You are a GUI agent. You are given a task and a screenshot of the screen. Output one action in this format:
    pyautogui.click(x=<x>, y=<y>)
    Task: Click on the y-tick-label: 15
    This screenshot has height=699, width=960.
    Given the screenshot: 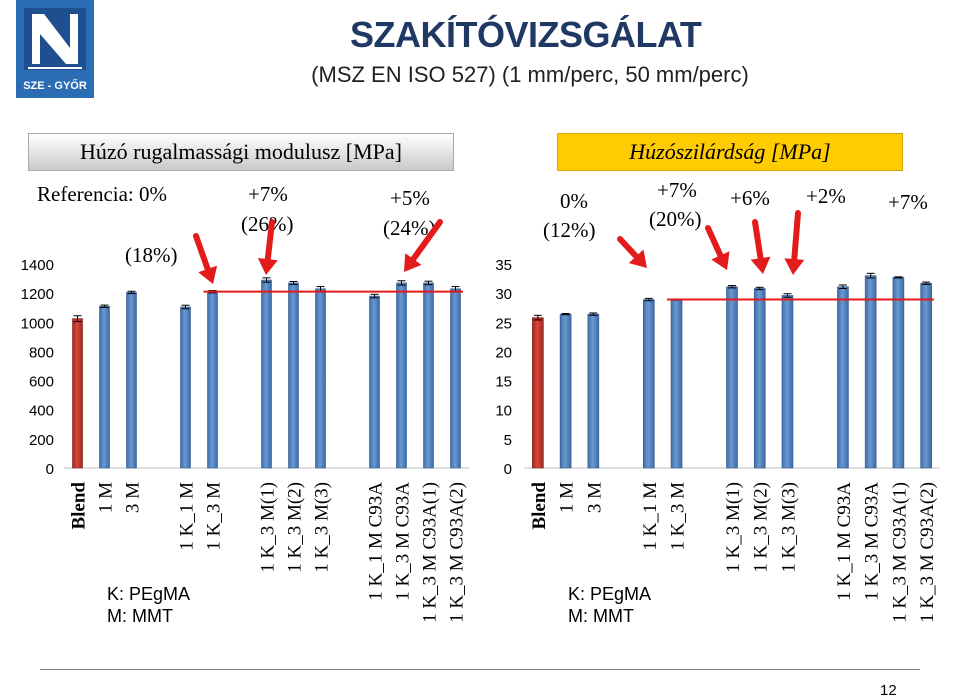 What is the action you would take?
    pyautogui.click(x=503, y=382)
    